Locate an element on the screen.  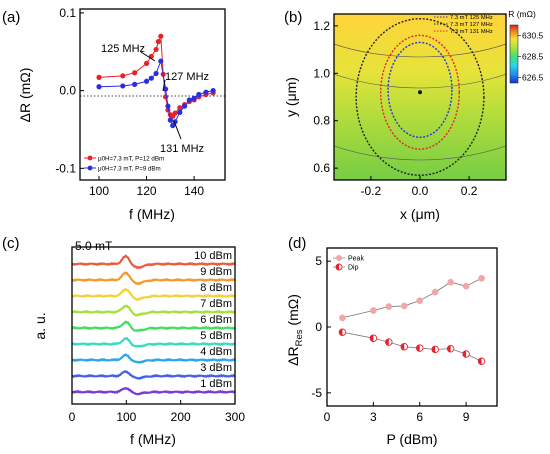
panel-b-xtick-label: -0.2 is located at coordinates (371, 191).